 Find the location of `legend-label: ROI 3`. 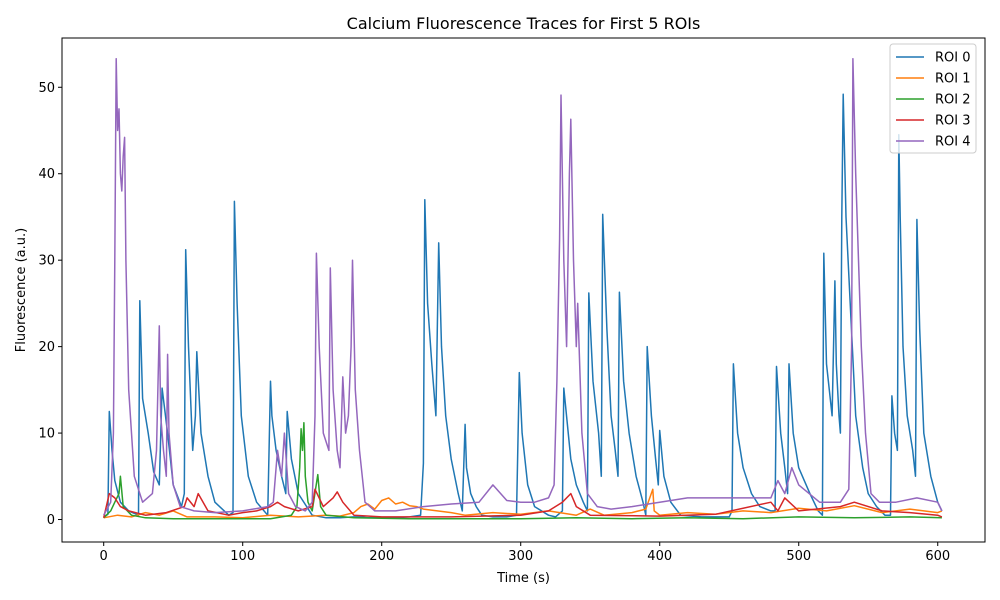

legend-label: ROI 3 is located at coordinates (953, 121).